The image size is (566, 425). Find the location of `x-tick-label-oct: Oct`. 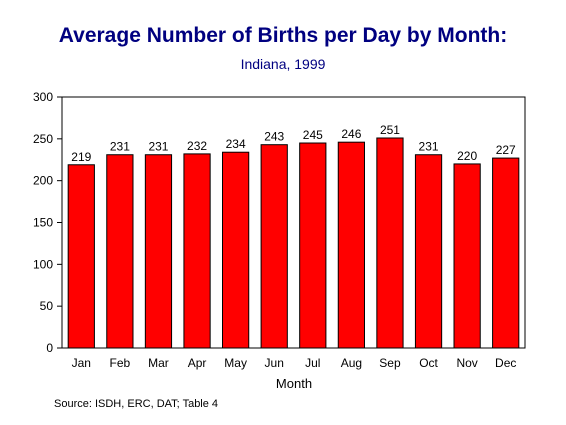

x-tick-label-oct: Oct is located at coordinates (428, 363).